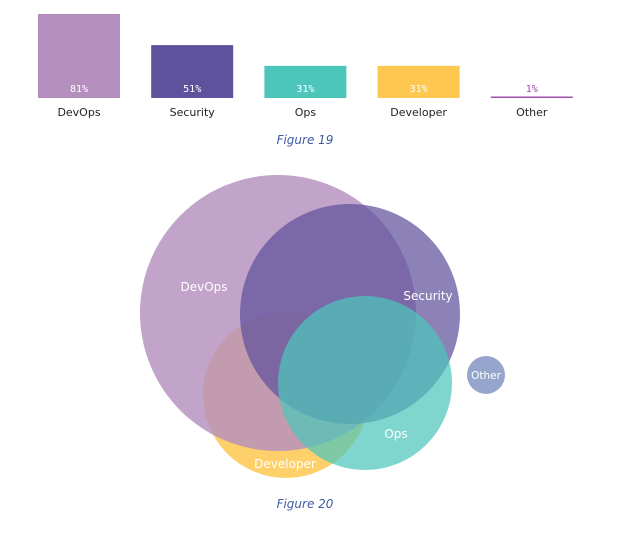 Image resolution: width=621 pixels, height=545 pixels. What do you see at coordinates (192, 71) in the screenshot?
I see `bar-security` at bounding box center [192, 71].